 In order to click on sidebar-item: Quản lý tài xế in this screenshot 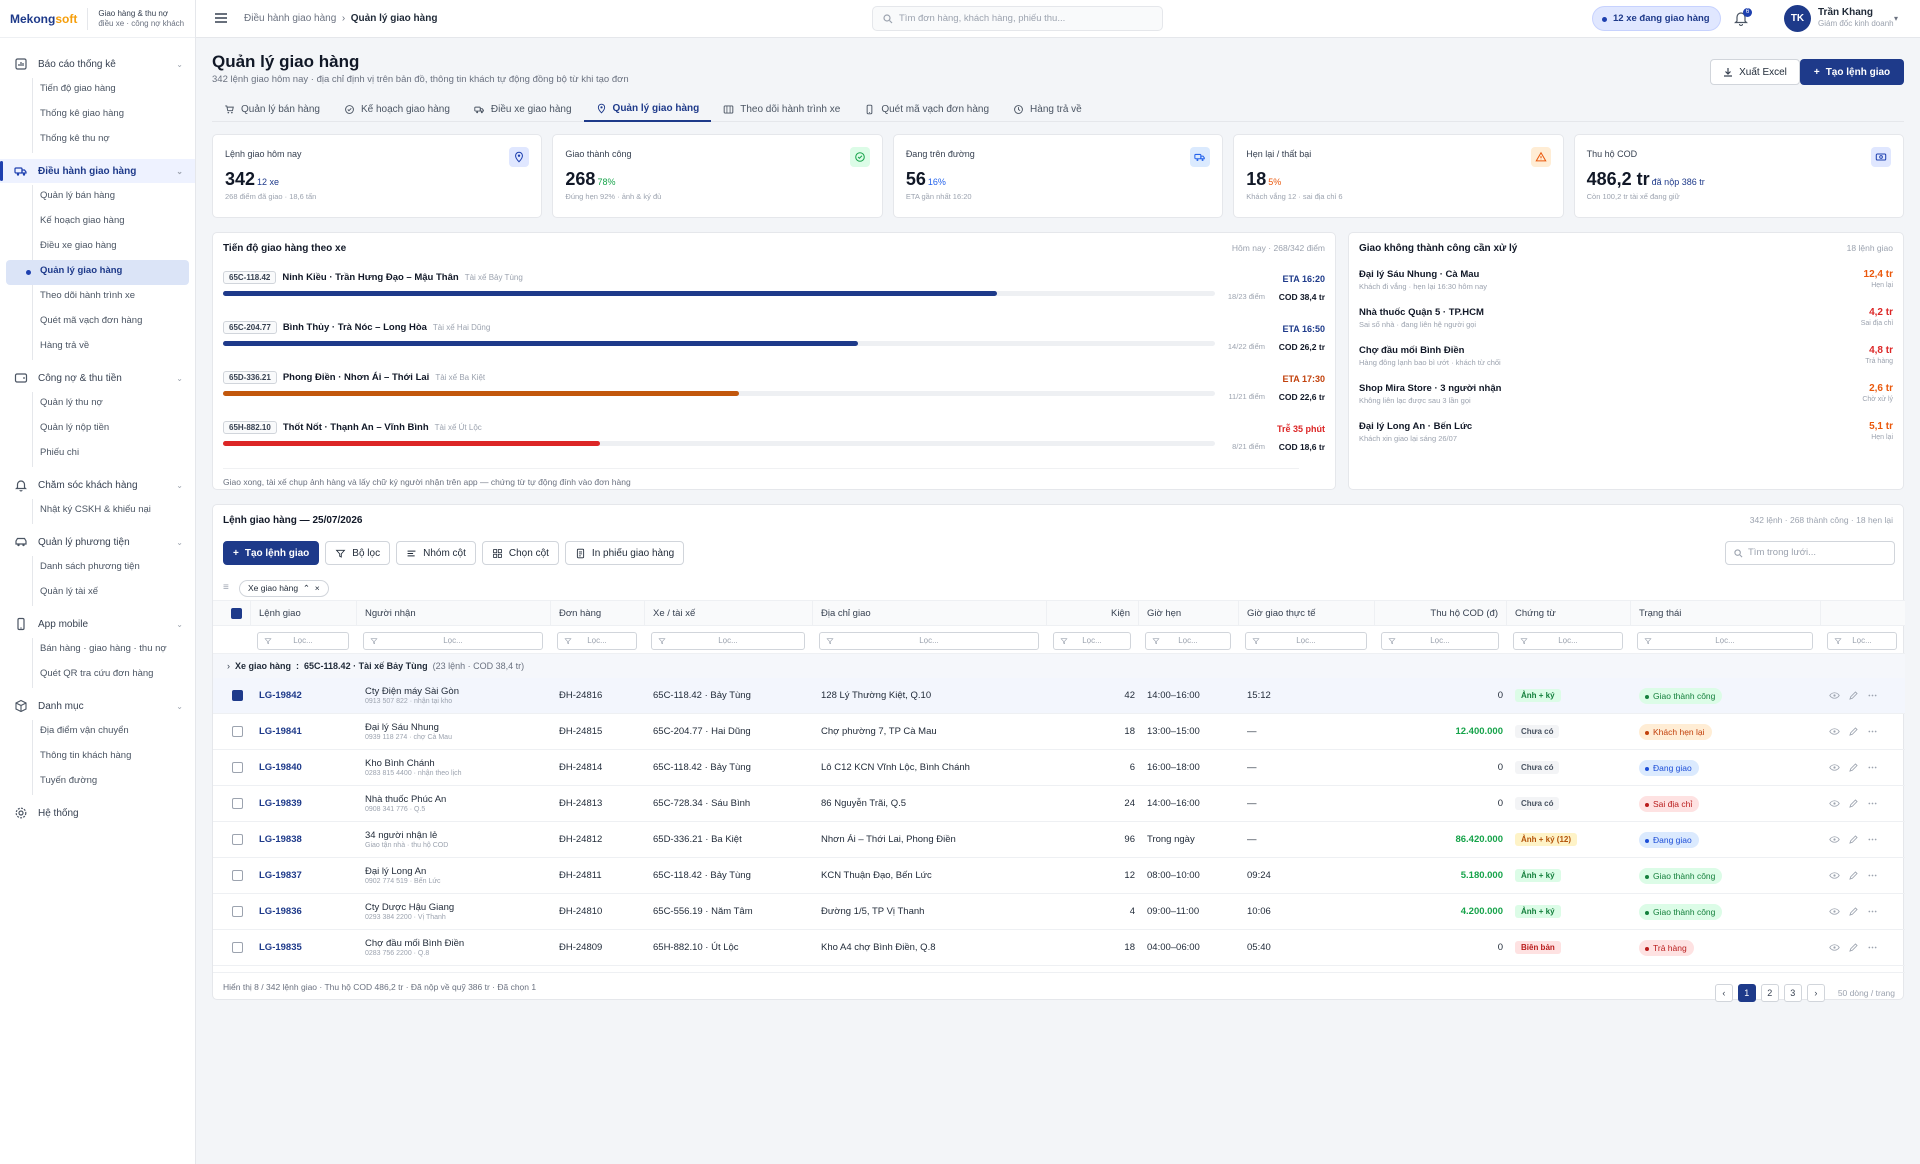, I will do `click(97, 593)`.